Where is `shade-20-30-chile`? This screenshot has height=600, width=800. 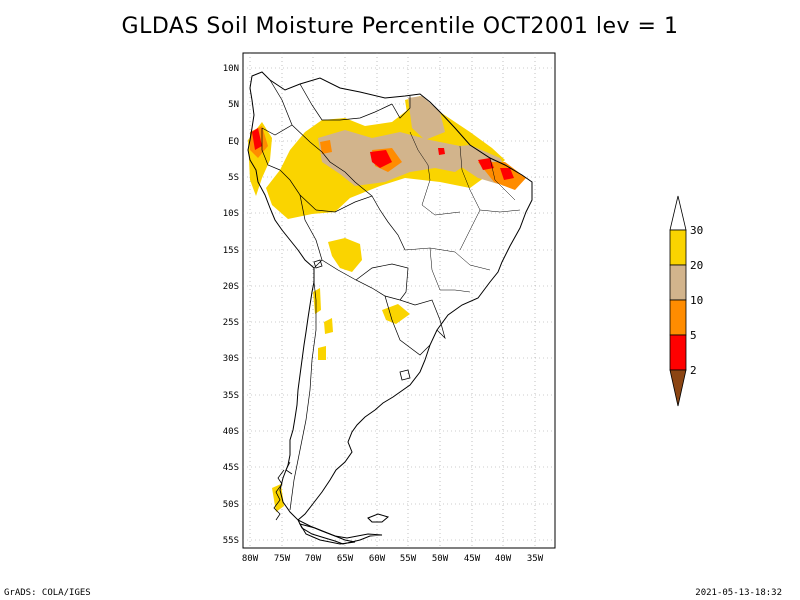
shade-20-30-chile is located at coordinates (278, 498).